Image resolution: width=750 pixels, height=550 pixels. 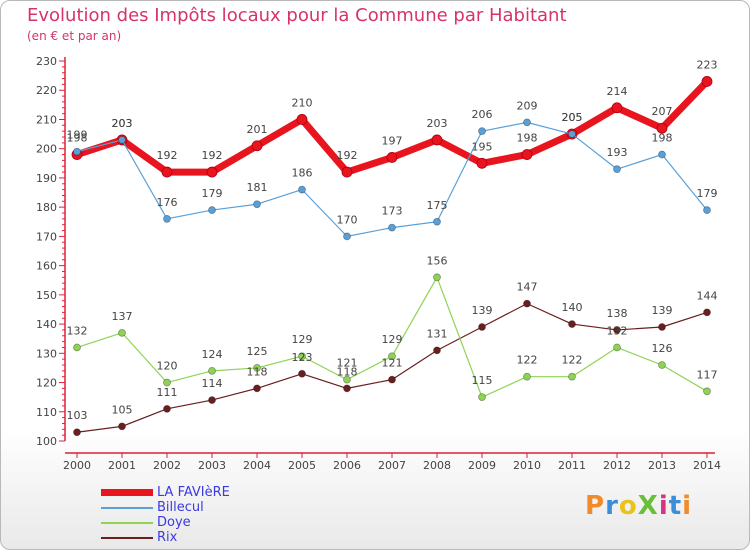 What do you see at coordinates (707, 295) in the screenshot?
I see `data-label: 144` at bounding box center [707, 295].